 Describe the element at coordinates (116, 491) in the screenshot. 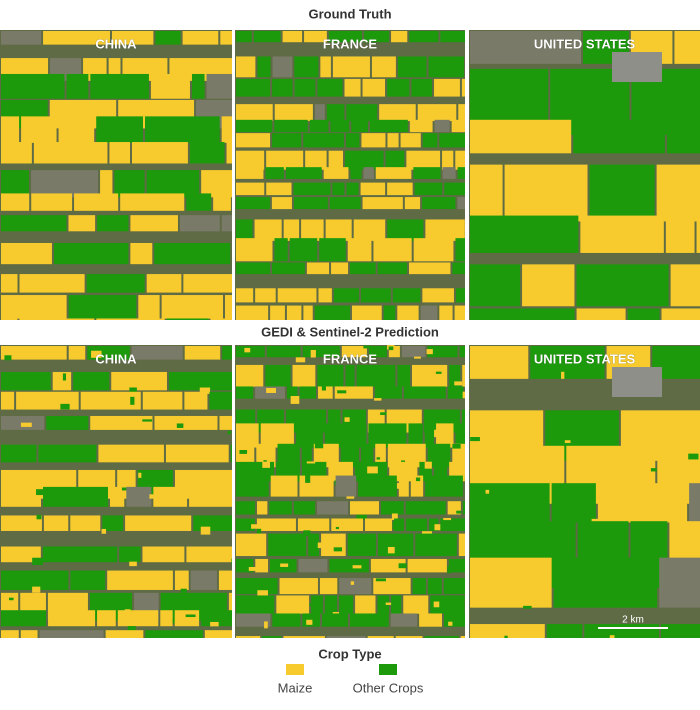

I see `map-panel: CHINA` at that location.